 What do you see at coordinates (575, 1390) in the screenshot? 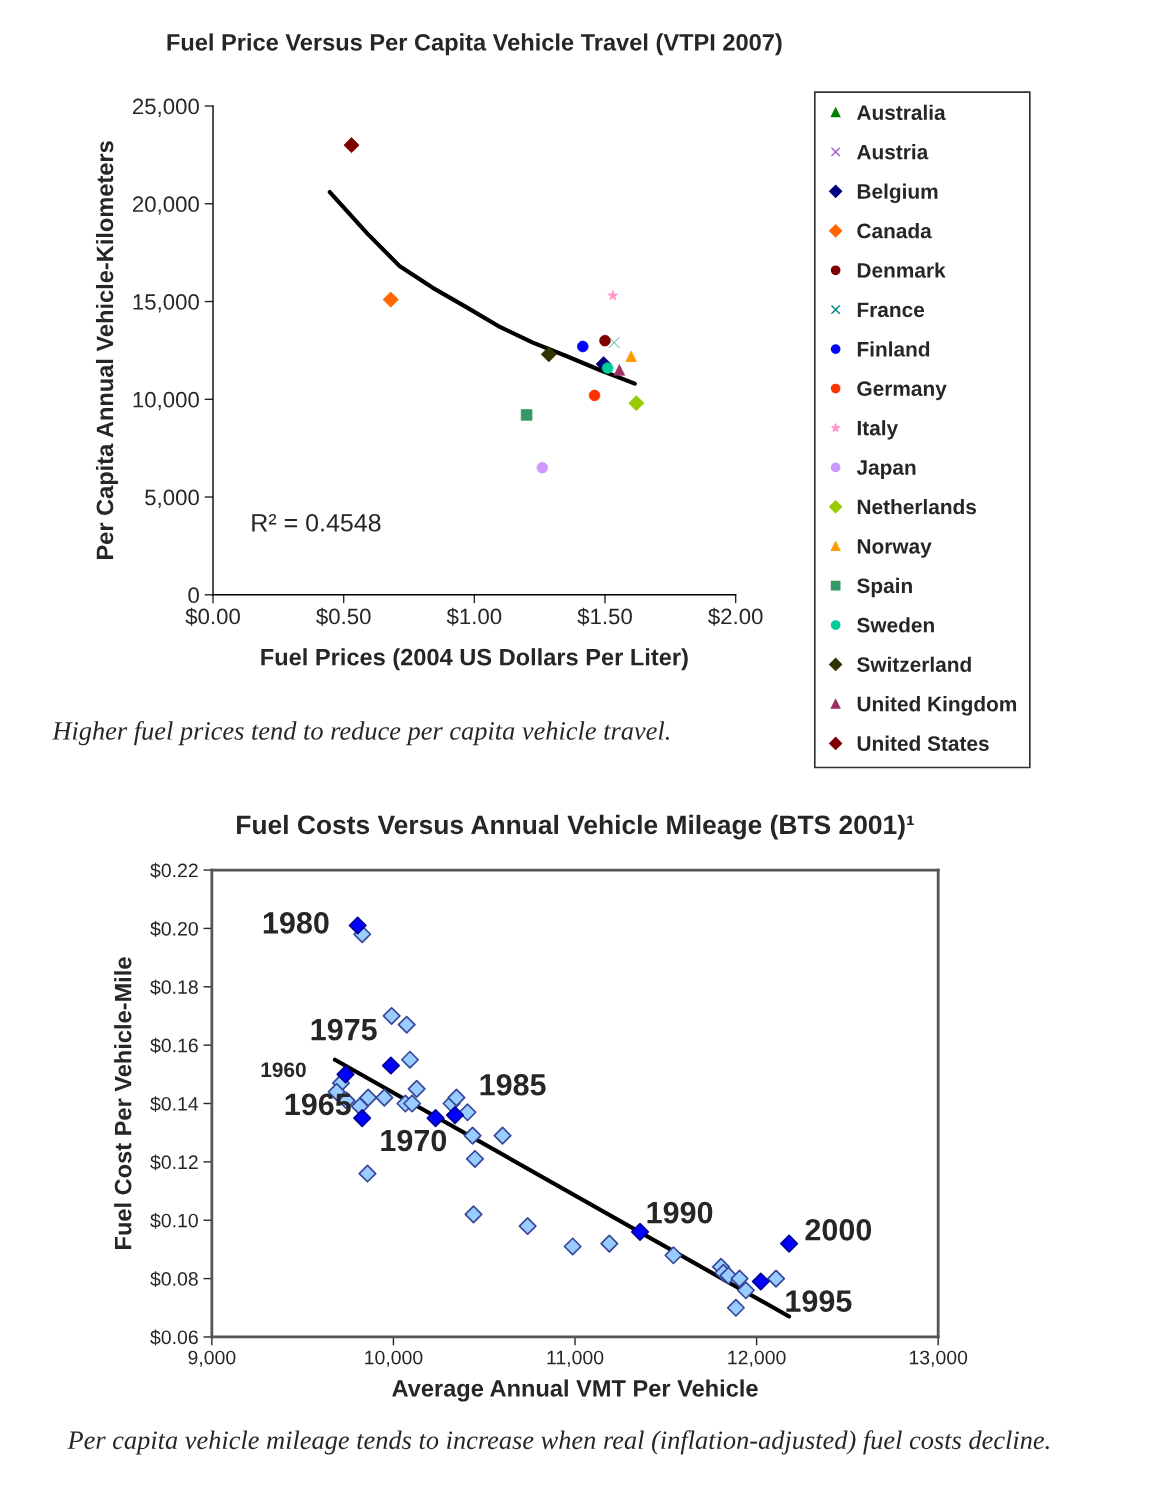
I see `x-axis-title: Average Annual VMT Per Vehicle` at bounding box center [575, 1390].